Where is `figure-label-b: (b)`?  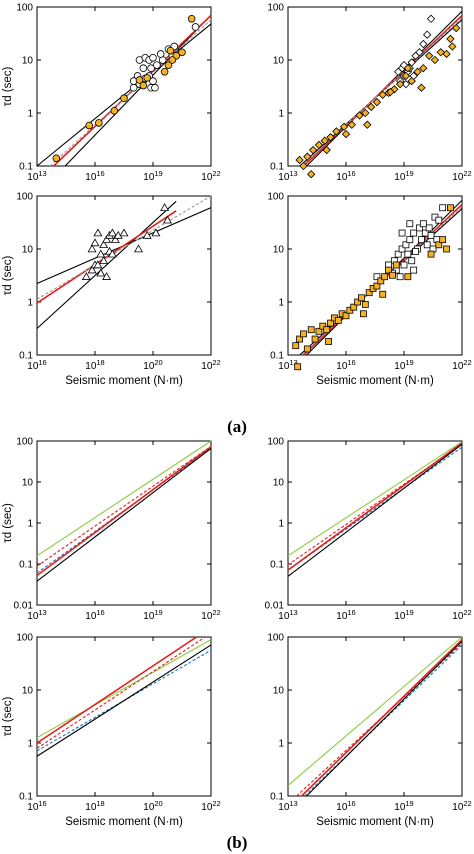
figure-label-b: (b) is located at coordinates (237, 842).